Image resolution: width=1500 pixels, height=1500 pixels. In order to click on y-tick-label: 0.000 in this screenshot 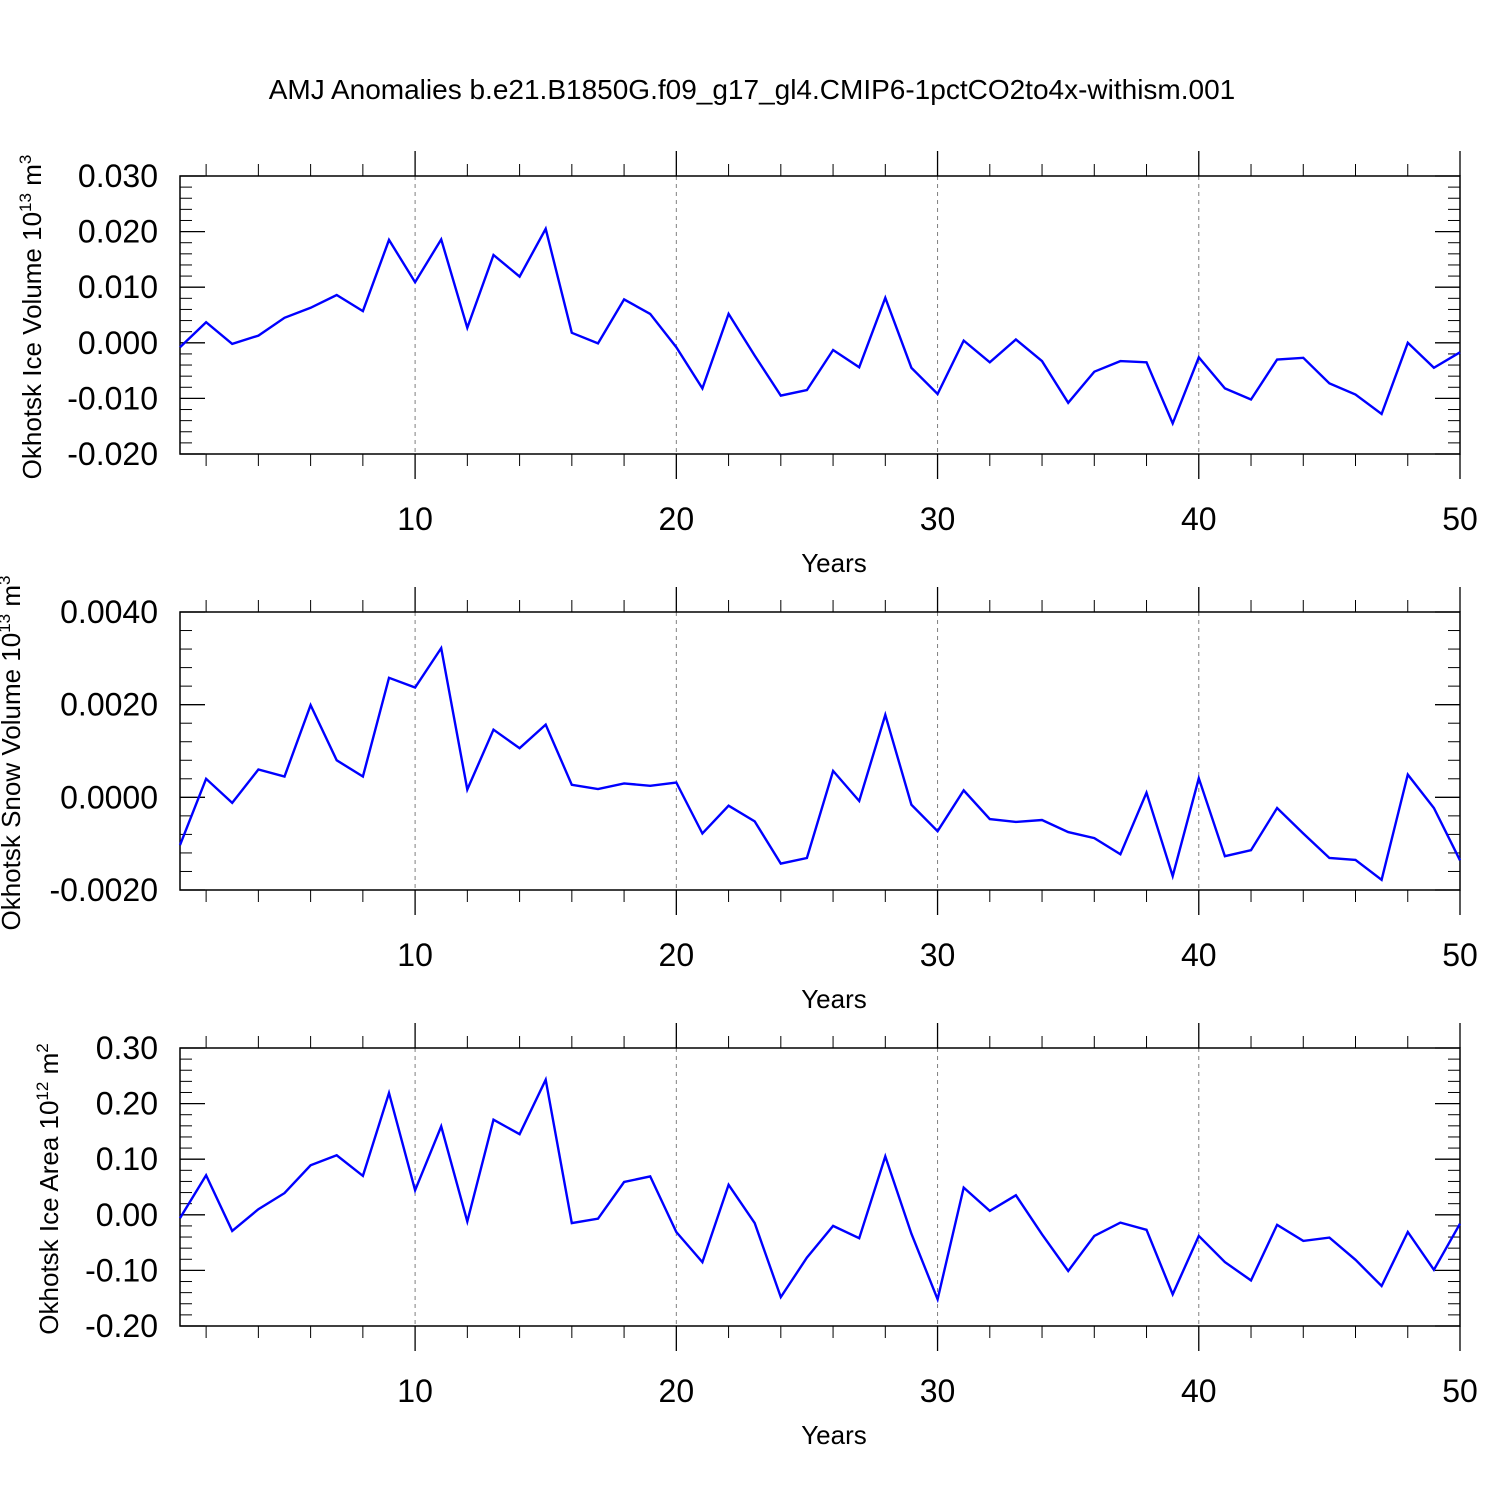, I will do `click(118, 343)`.